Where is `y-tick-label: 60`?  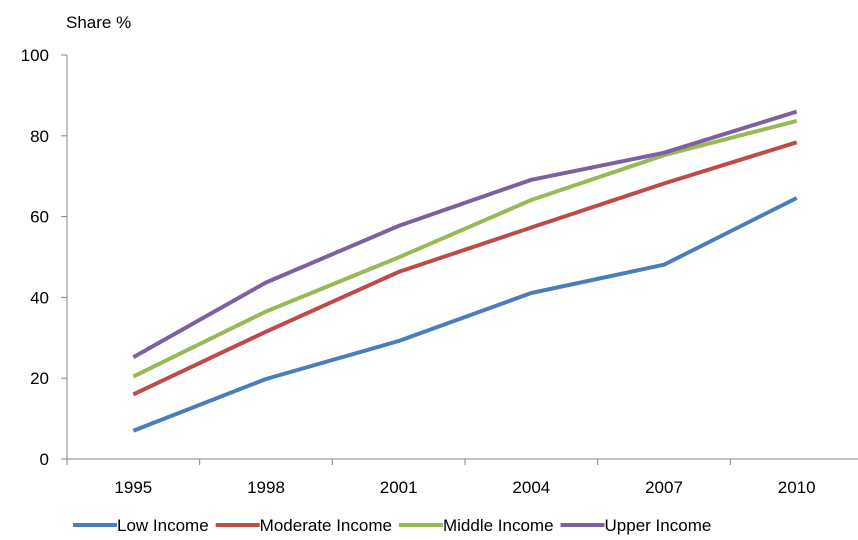 y-tick-label: 60 is located at coordinates (39, 217).